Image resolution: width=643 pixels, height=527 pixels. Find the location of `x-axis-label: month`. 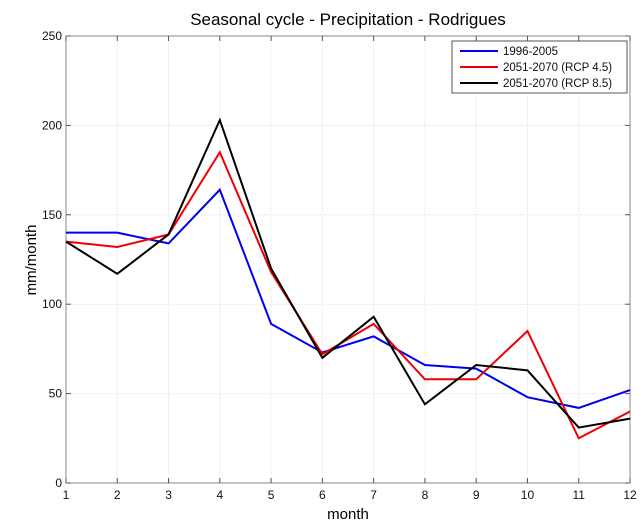

x-axis-label: month is located at coordinates (348, 514).